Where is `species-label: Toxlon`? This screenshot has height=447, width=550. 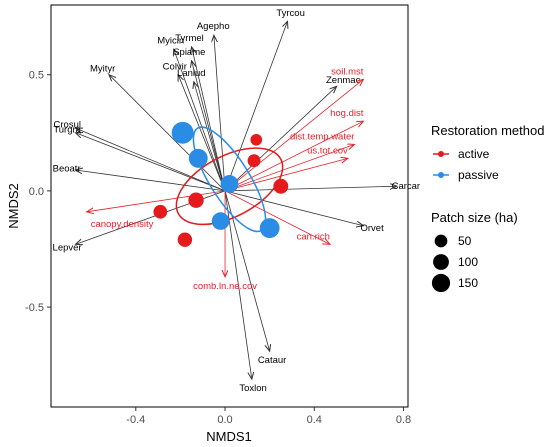
species-label: Toxlon is located at coordinates (252, 388).